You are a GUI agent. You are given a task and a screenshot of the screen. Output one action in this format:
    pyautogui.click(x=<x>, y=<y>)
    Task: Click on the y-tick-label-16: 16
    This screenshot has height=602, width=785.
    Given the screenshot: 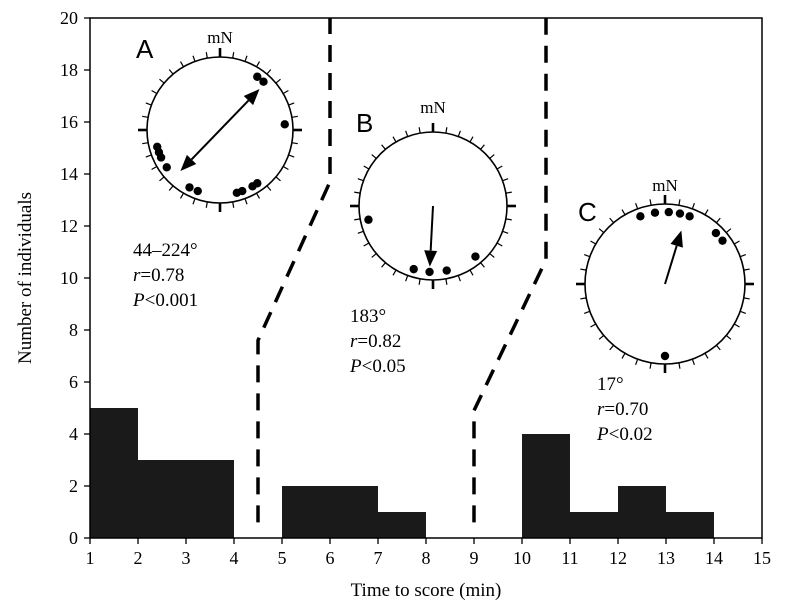 What is the action you would take?
    pyautogui.click(x=69, y=122)
    